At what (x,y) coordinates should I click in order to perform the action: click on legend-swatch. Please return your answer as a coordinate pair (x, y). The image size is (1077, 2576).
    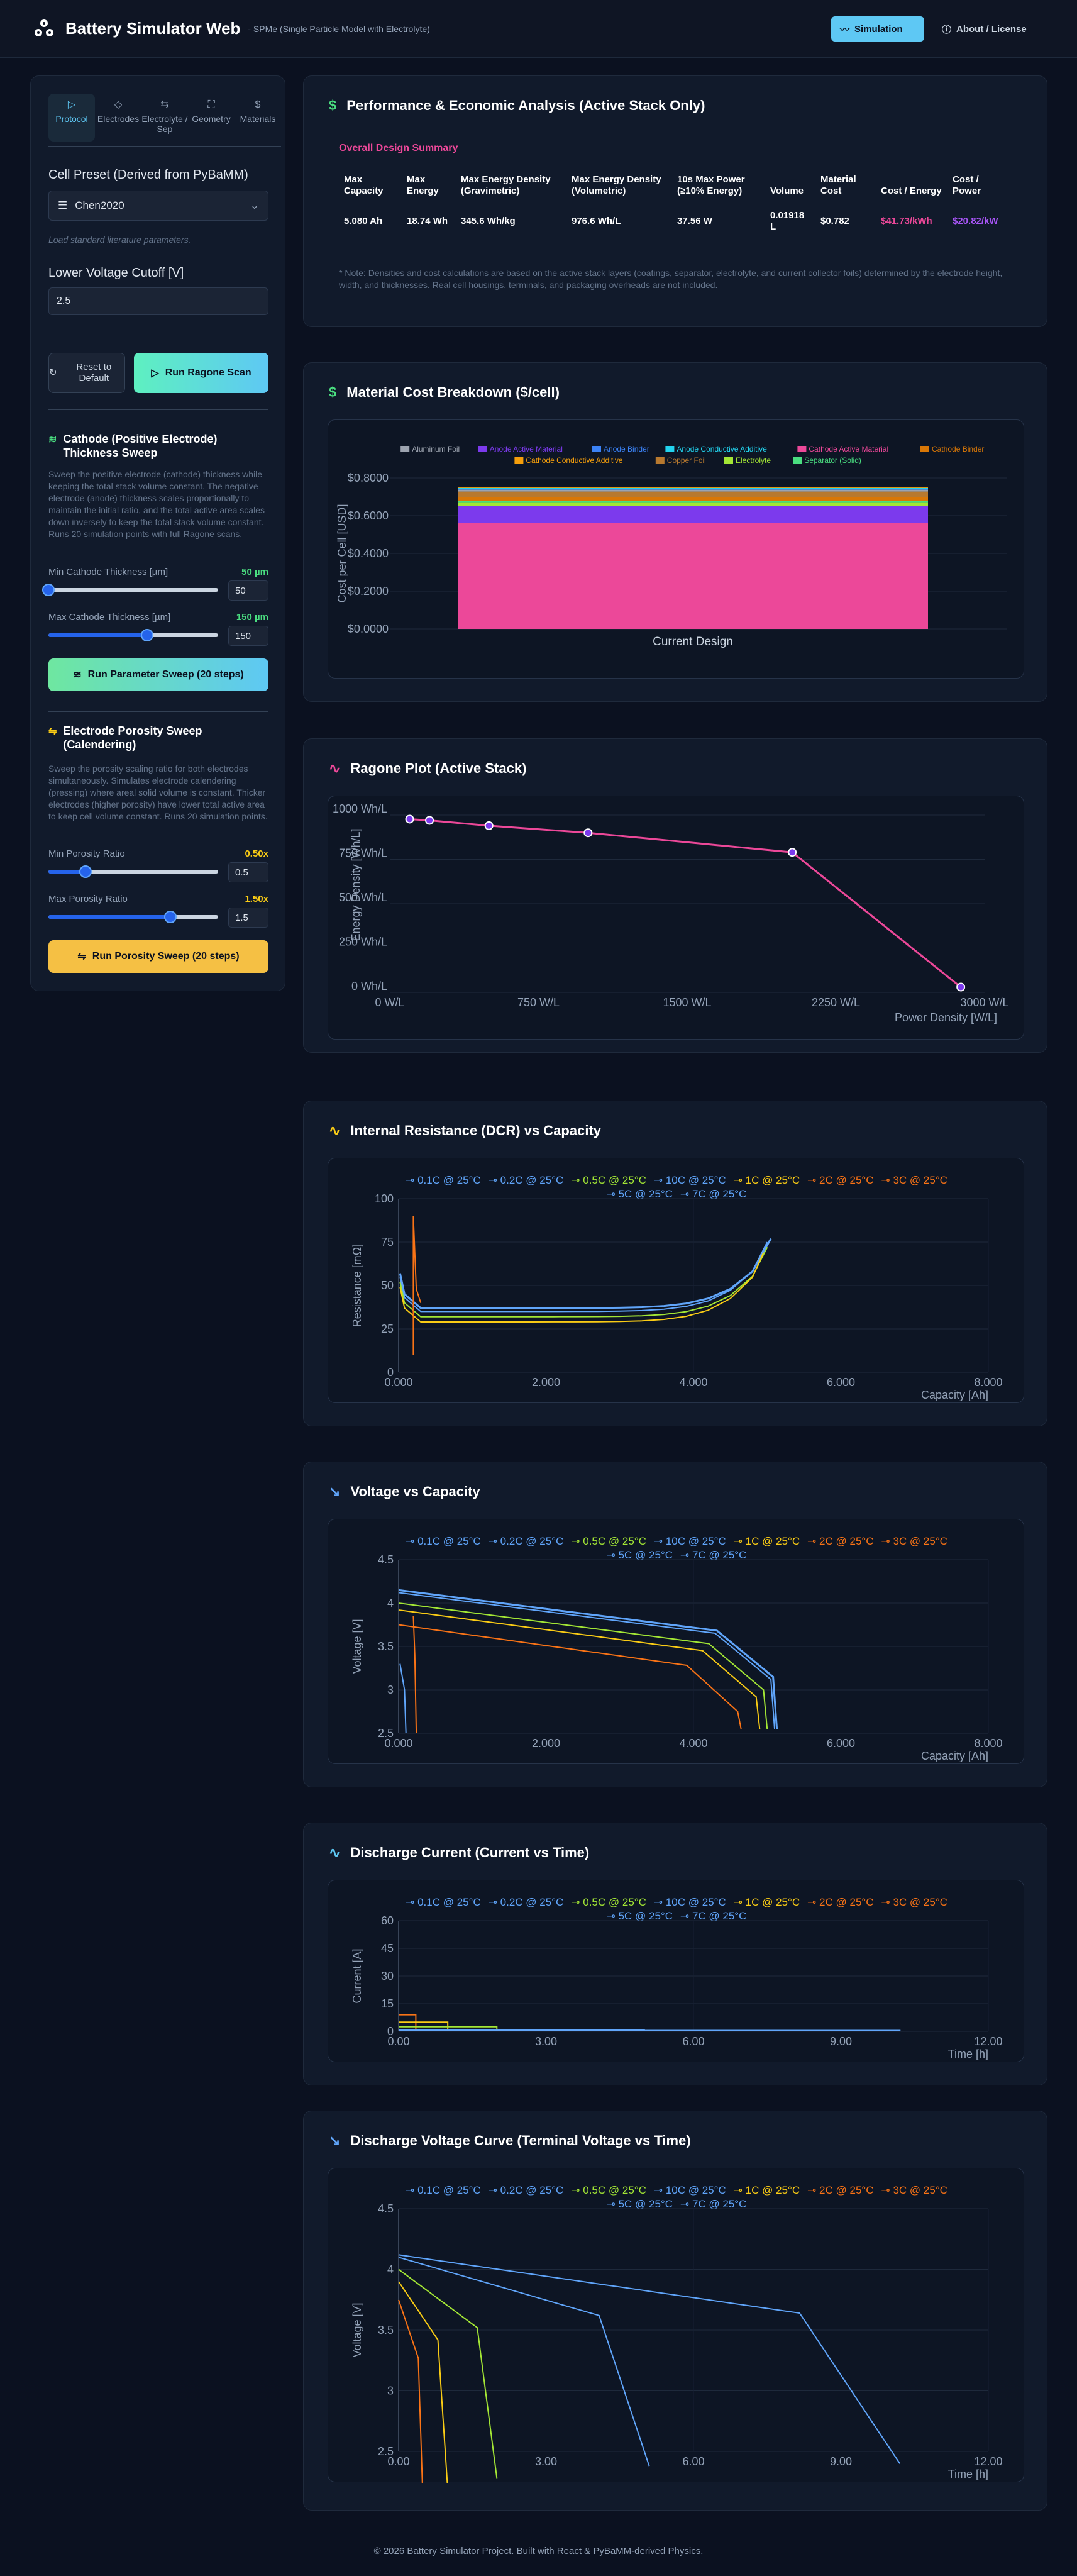
    Looking at the image, I should click on (670, 449).